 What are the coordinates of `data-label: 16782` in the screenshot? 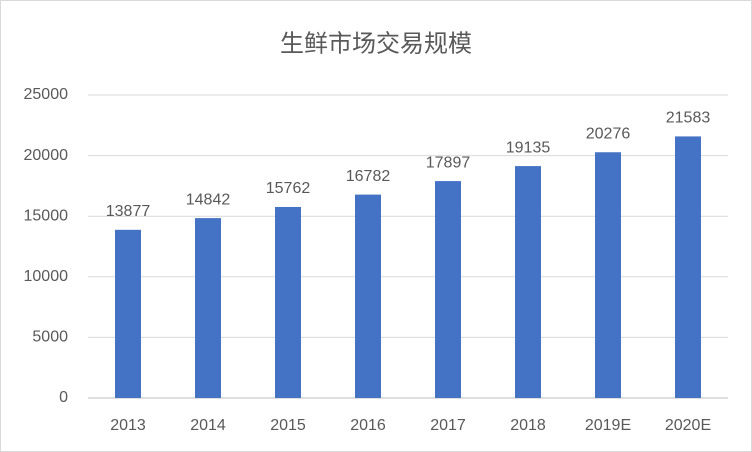 It's located at (368, 176).